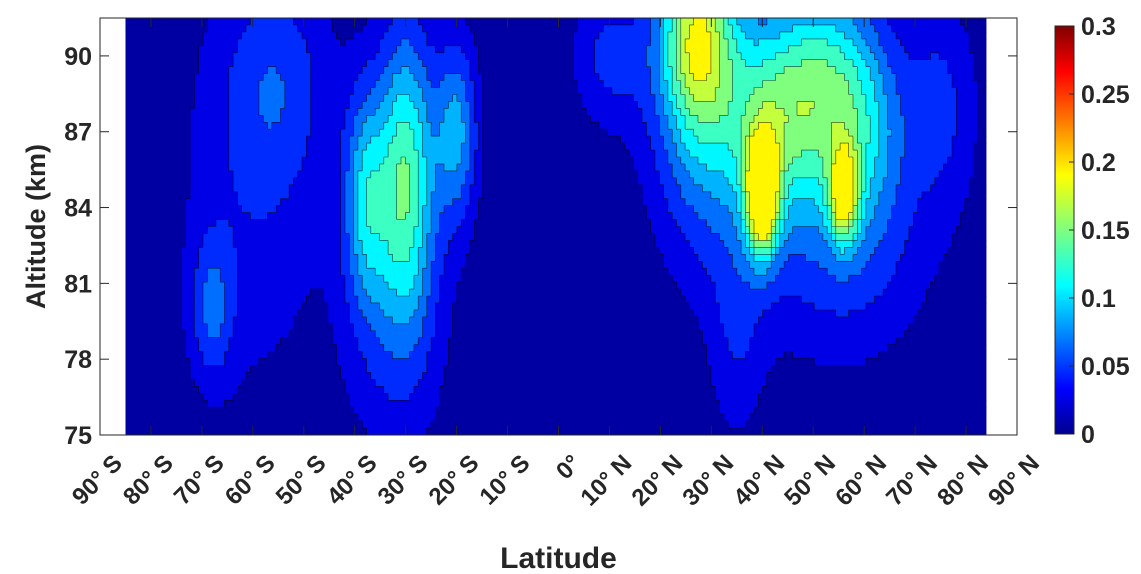 The image size is (1141, 574). I want to click on x-tick-label: 90° S, so click(97, 480).